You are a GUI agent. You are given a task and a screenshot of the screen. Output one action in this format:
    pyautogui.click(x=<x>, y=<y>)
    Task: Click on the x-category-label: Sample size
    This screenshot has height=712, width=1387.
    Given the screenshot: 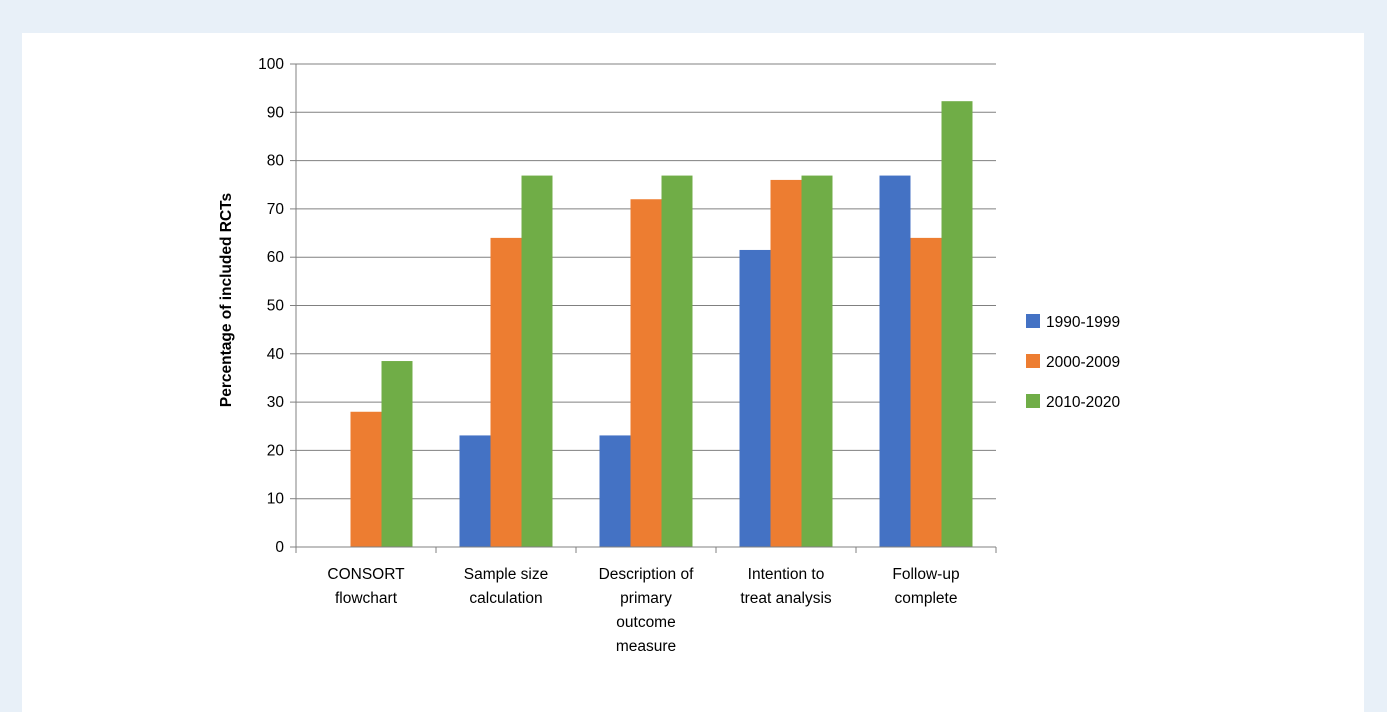 What is the action you would take?
    pyautogui.click(x=506, y=574)
    